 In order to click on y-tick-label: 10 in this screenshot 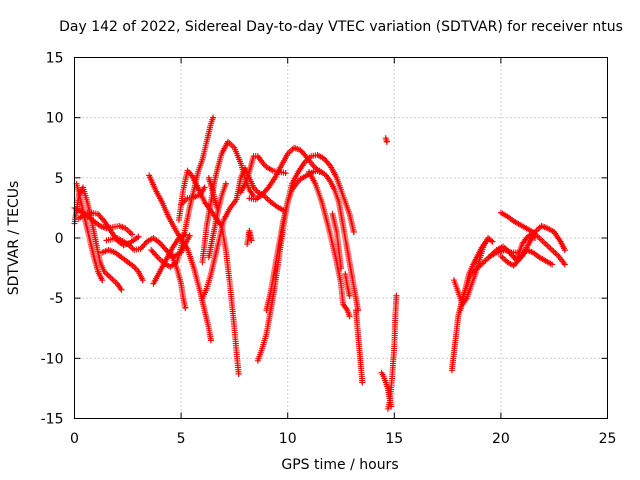, I will do `click(55, 119)`.